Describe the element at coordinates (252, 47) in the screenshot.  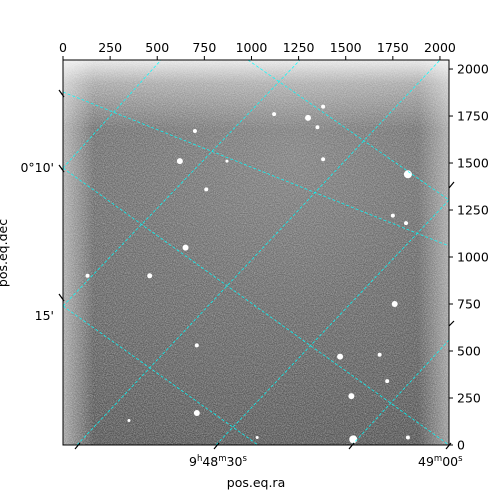
I see `top-tick-label: 1000` at that location.